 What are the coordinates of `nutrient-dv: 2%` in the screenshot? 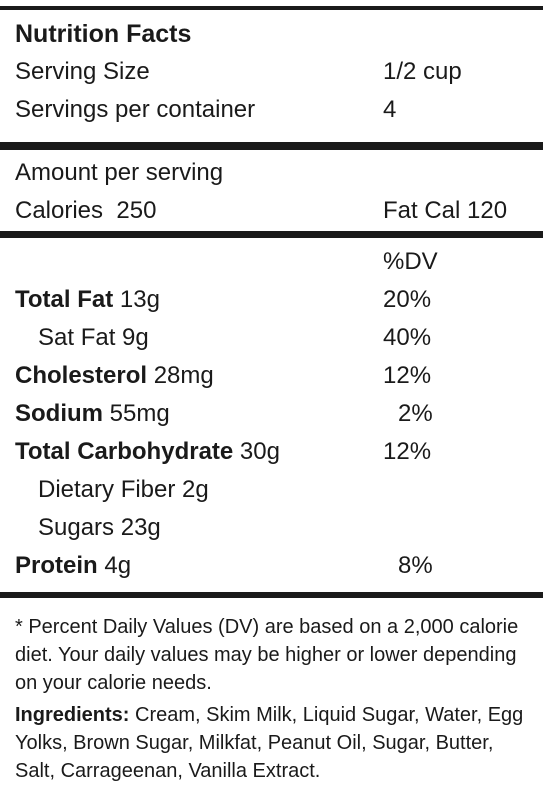 It's located at (415, 413).